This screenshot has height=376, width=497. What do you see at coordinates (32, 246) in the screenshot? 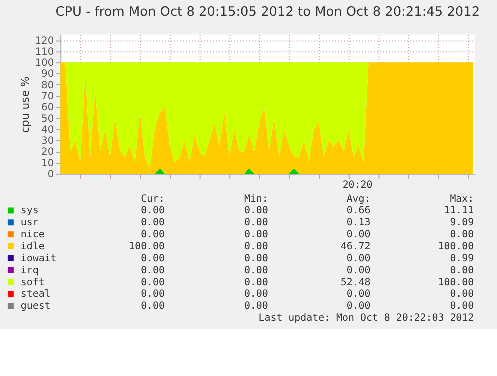
I see `legend-label: idle` at bounding box center [32, 246].